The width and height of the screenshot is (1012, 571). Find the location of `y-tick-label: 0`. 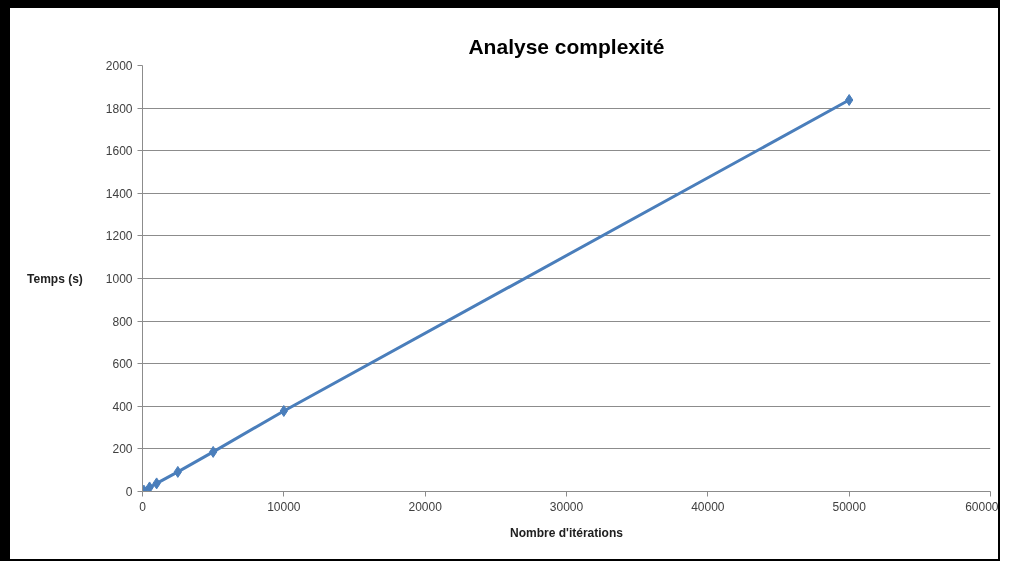

y-tick-label: 0 is located at coordinates (129, 492).